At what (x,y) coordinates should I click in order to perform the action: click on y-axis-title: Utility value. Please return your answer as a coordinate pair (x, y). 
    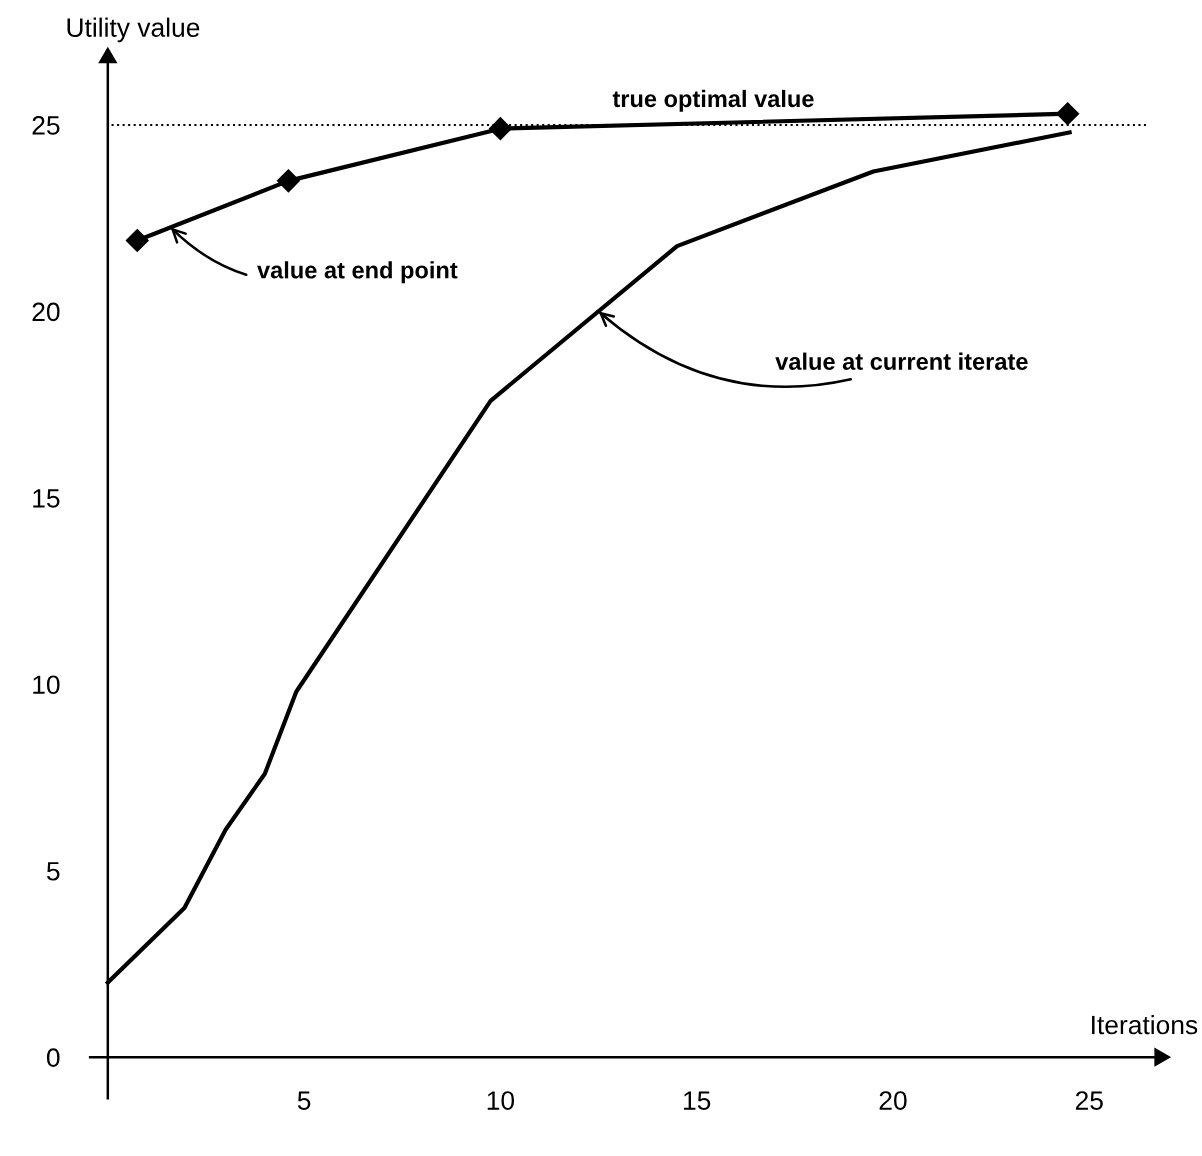
    Looking at the image, I should click on (133, 30).